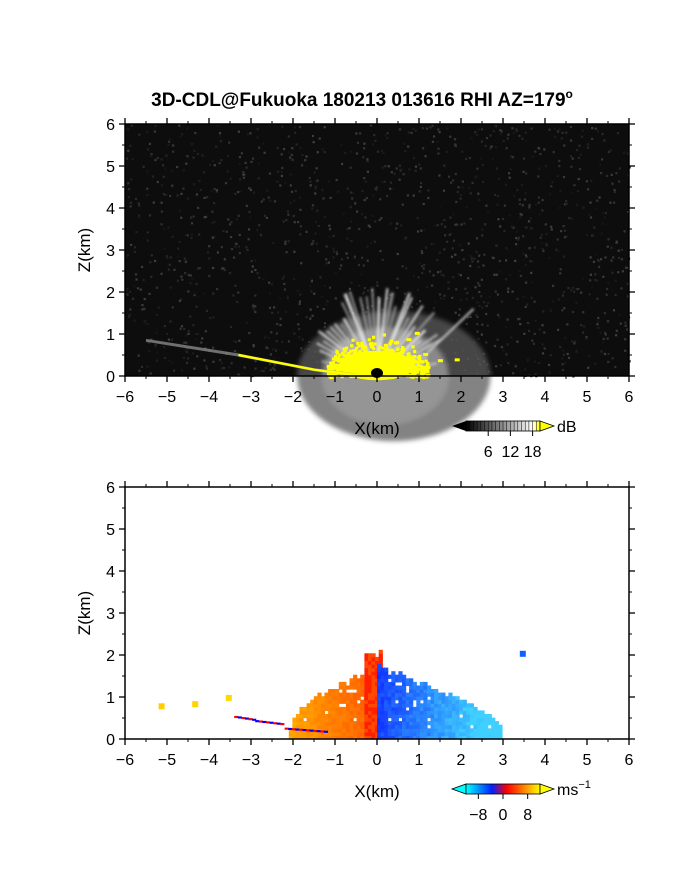 Image resolution: width=680 pixels, height=880 pixels. Describe the element at coordinates (505, 441) in the screenshot. I see `snr-colorbar-ticks: 6 12 18` at that location.